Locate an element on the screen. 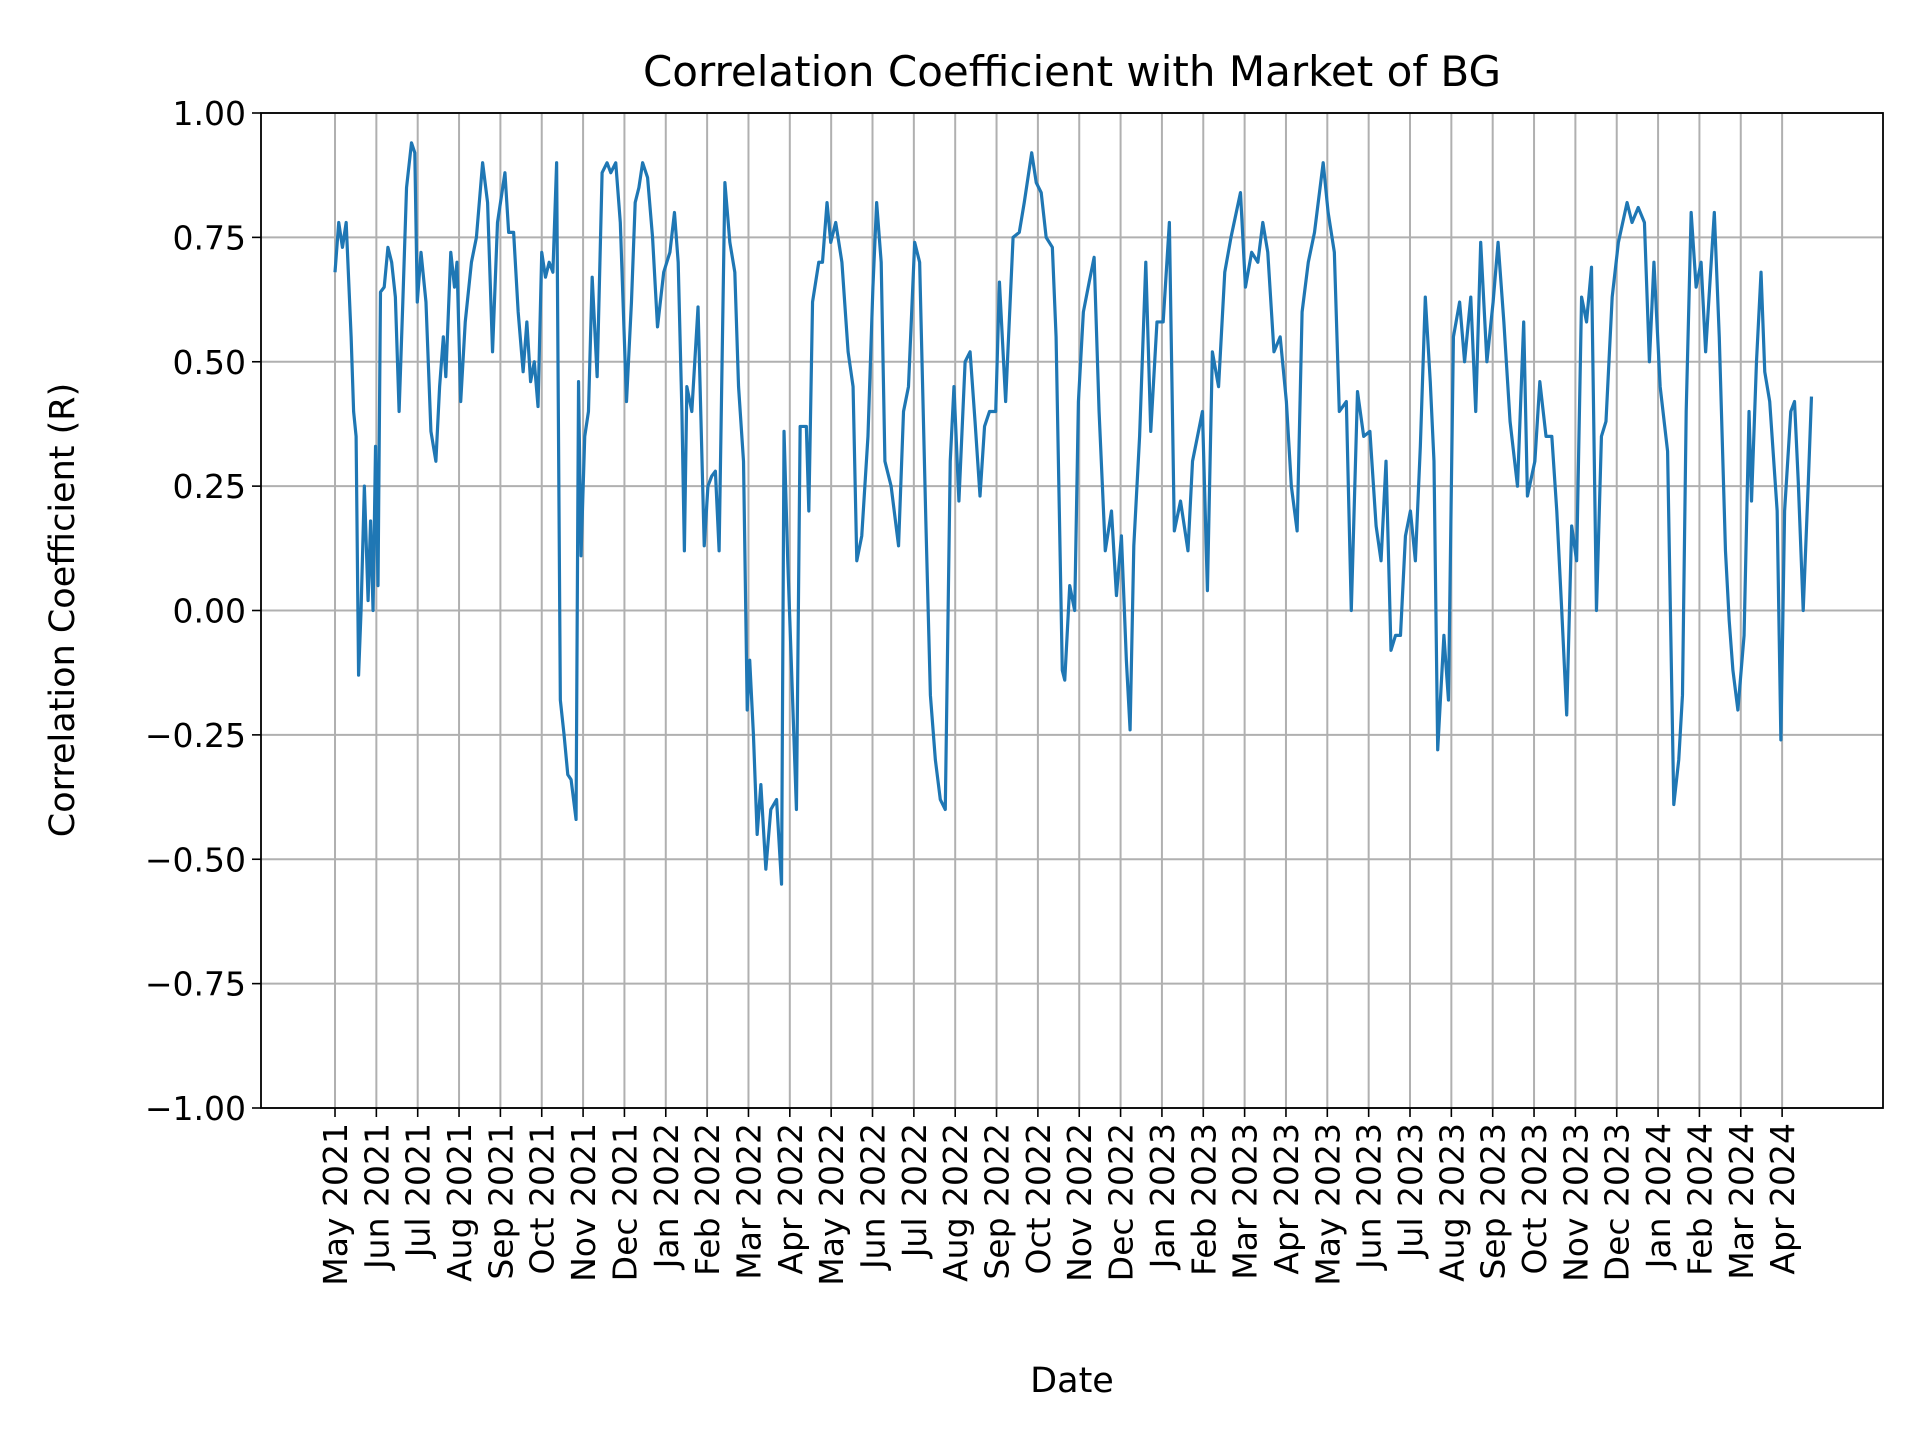 This screenshot has height=1440, width=1920. x-tick-label: Apr 2022 is located at coordinates (790, 1199).